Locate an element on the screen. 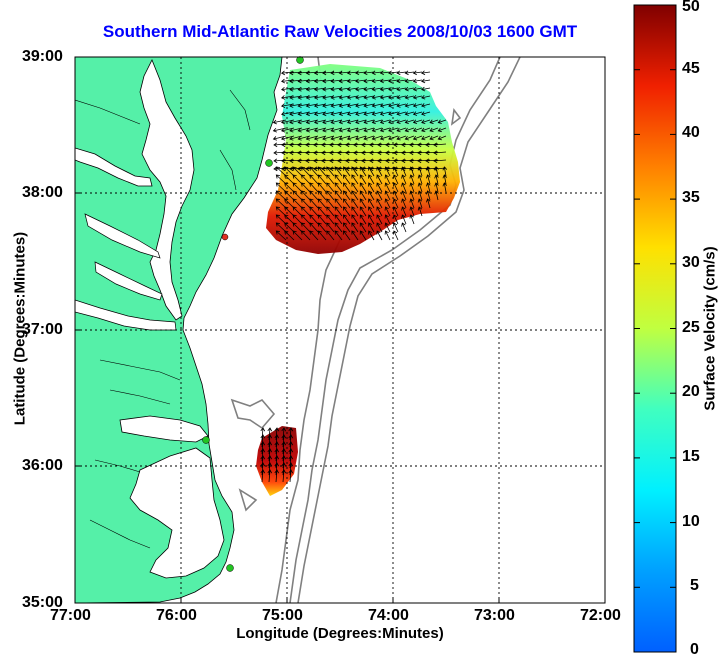 Image resolution: width=724 pixels, height=659 pixels. site-marker is located at coordinates (300, 60).